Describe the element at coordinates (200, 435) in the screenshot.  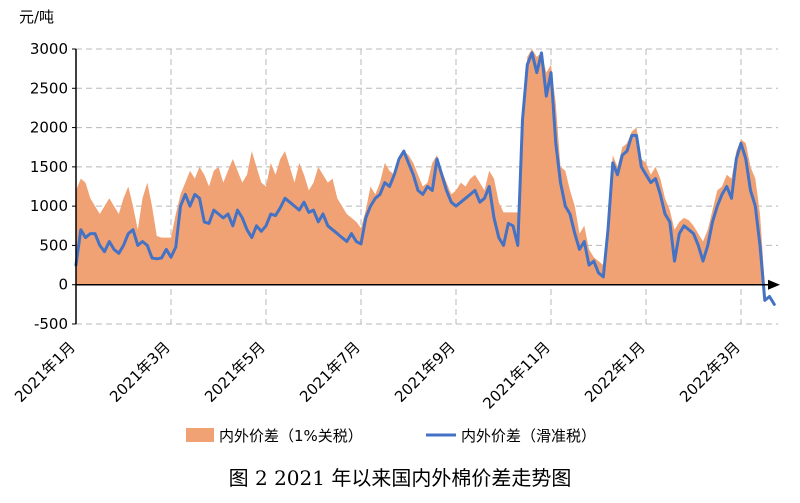
I see `legend-swatch-area` at that location.